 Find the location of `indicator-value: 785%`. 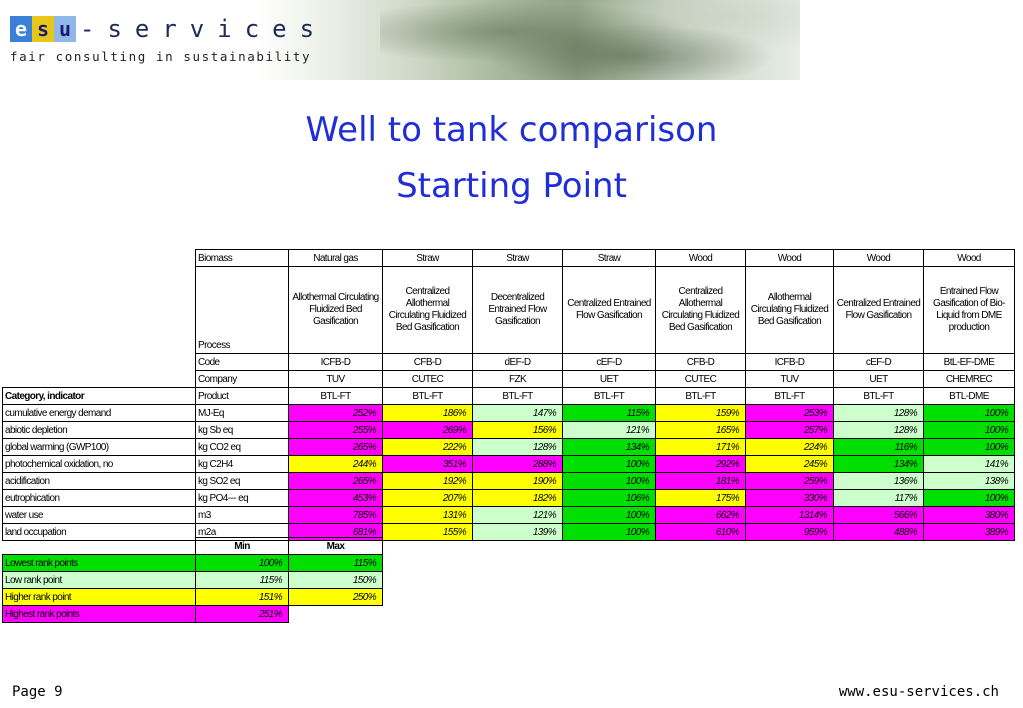

indicator-value: 785% is located at coordinates (335, 515).